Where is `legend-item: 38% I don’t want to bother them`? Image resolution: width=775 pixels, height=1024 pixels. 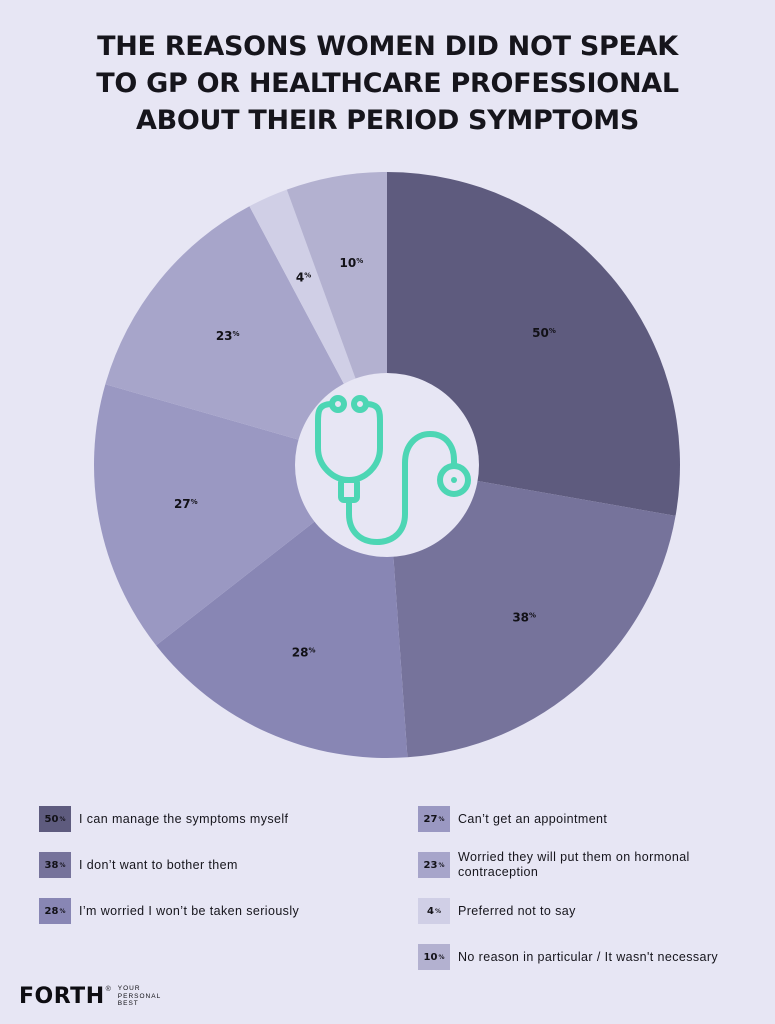
legend-item: 38% I don’t want to bother them is located at coordinates (138, 865).